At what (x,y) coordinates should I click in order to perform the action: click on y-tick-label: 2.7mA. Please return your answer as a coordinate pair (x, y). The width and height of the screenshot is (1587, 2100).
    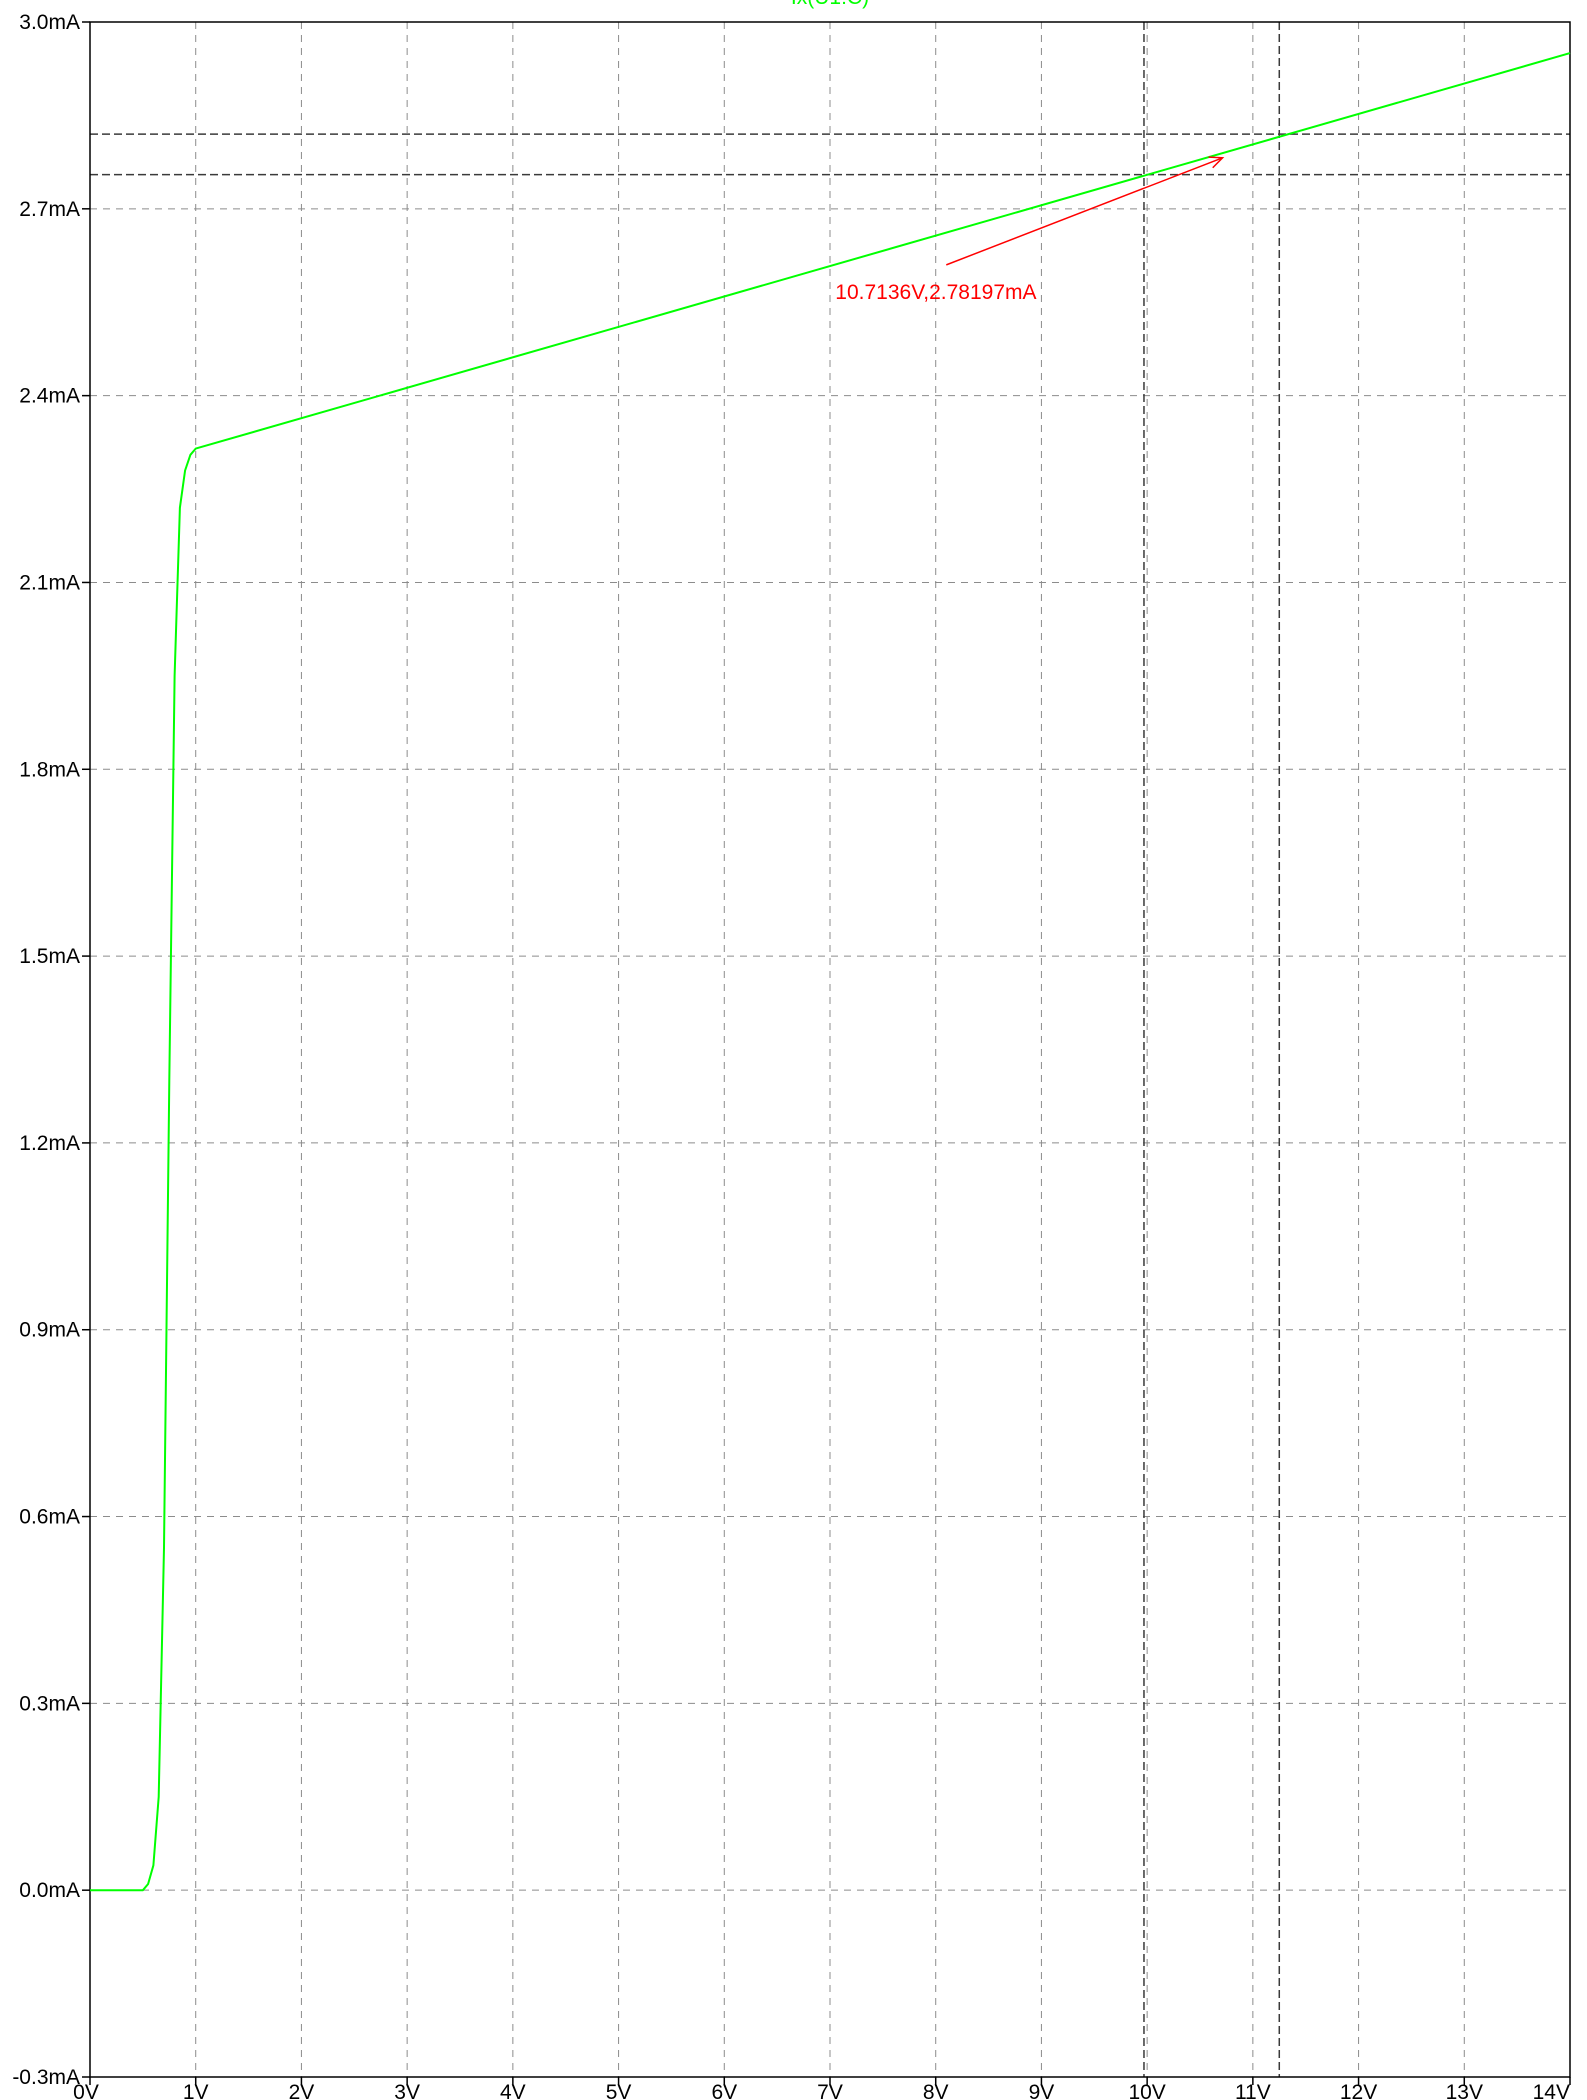
    Looking at the image, I should click on (49, 209).